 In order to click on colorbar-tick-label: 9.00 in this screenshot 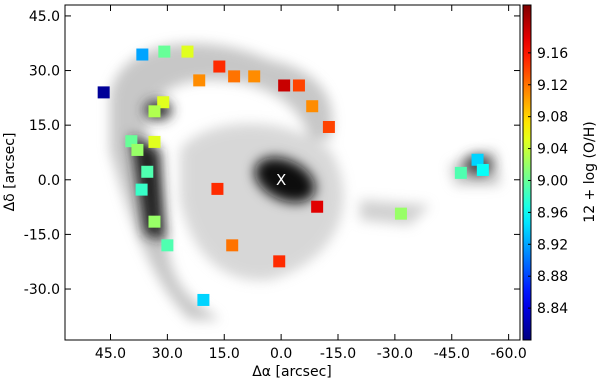, I will do `click(552, 181)`.